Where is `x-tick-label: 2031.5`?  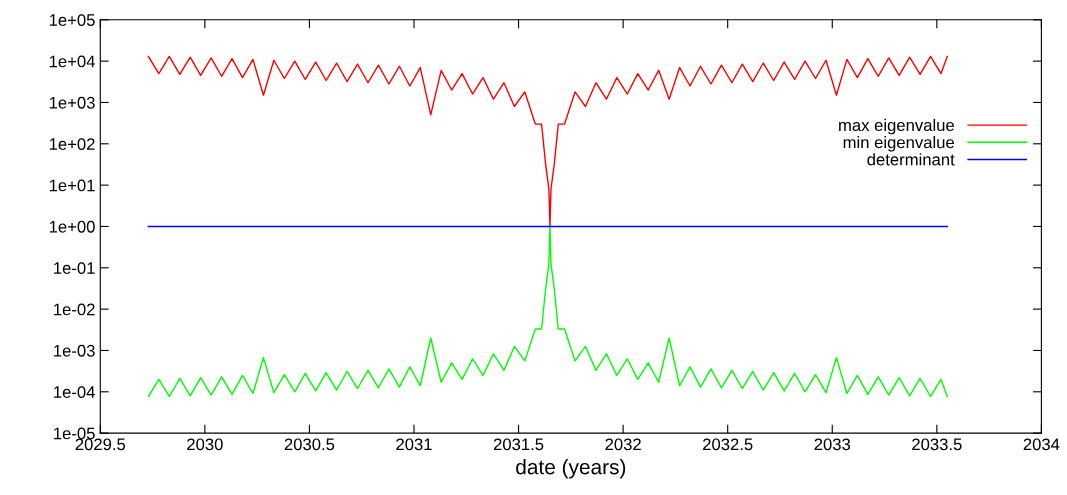
x-tick-label: 2031.5 is located at coordinates (518, 444).